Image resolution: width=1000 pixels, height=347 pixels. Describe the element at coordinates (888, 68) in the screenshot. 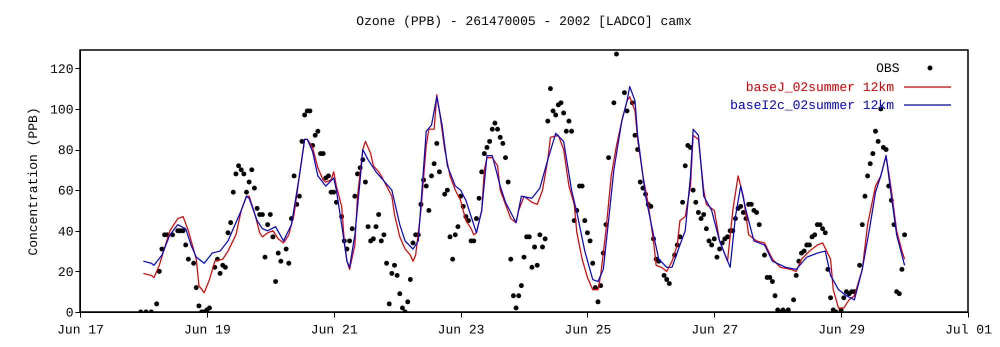

I see `legend-label: OBS` at that location.